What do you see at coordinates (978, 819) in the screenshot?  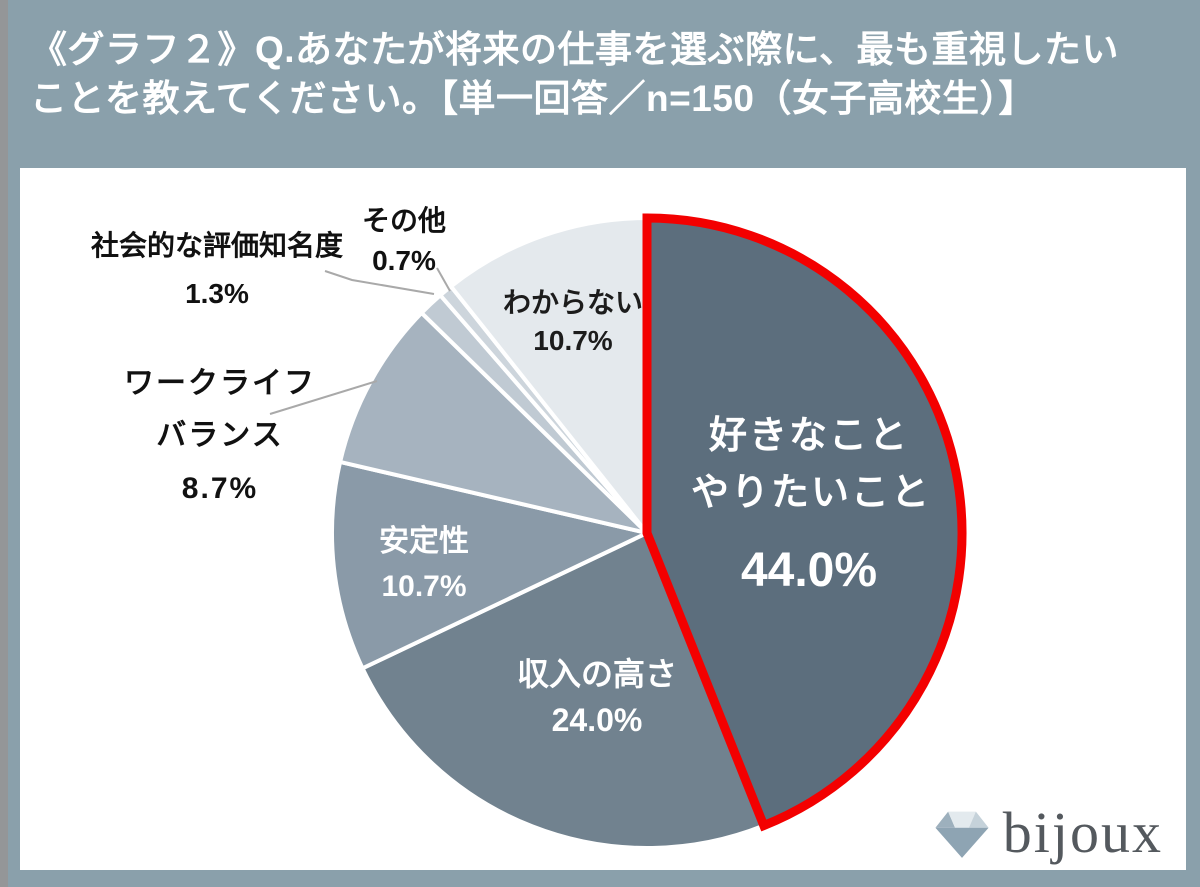 I see `diamond-facet-right` at bounding box center [978, 819].